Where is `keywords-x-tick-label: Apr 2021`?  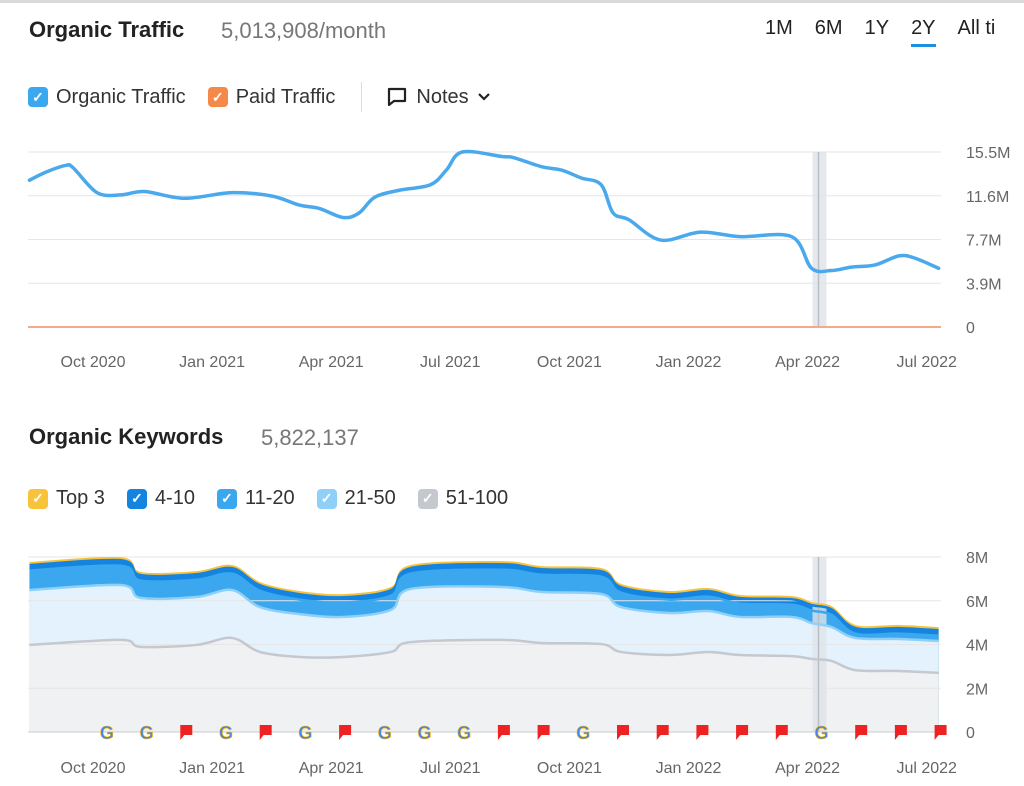 keywords-x-tick-label: Apr 2021 is located at coordinates (331, 768).